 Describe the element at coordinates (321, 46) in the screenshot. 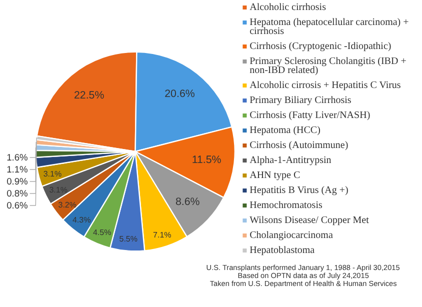

I see `legend-label: Cirrhosis (Cryptogenic -Idiopathic)` at that location.